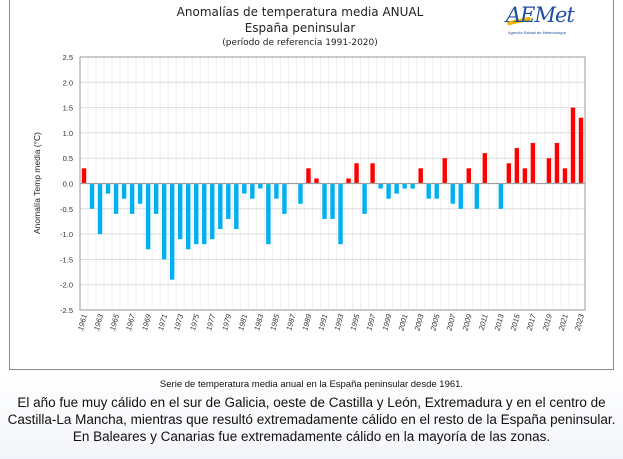  What do you see at coordinates (420, 176) in the screenshot?
I see `bar-2003` at bounding box center [420, 176].